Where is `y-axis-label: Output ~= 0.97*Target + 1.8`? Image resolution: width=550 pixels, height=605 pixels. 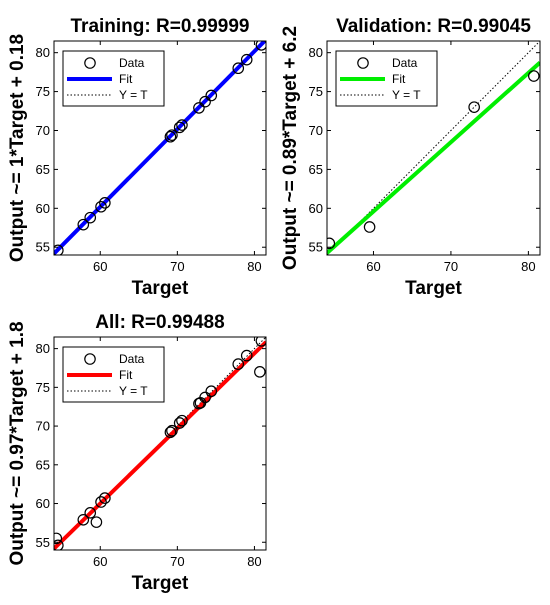 y-axis-label: Output ~= 0.97*Target + 1.8 is located at coordinates (17, 443).